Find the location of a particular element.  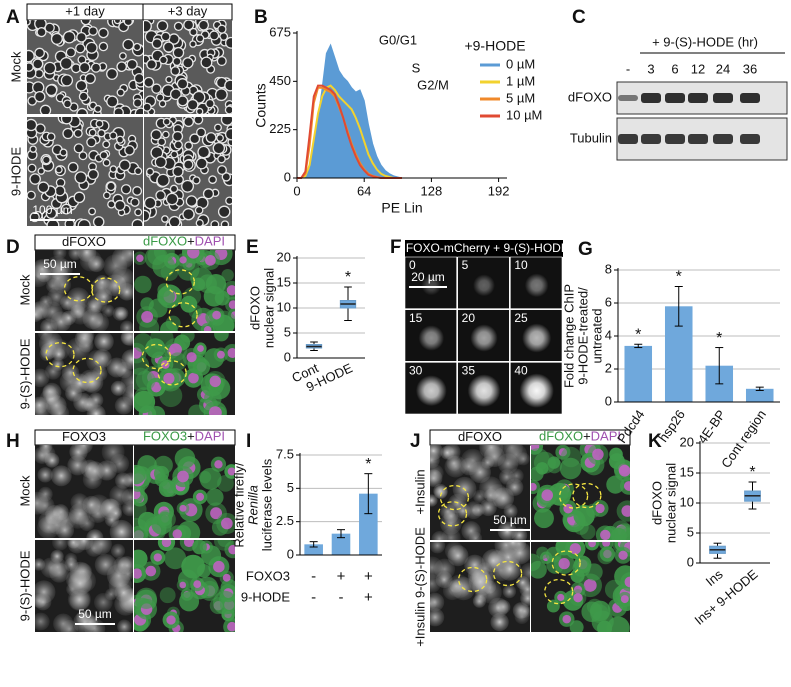

annotation: G2/M is located at coordinates (433, 84).